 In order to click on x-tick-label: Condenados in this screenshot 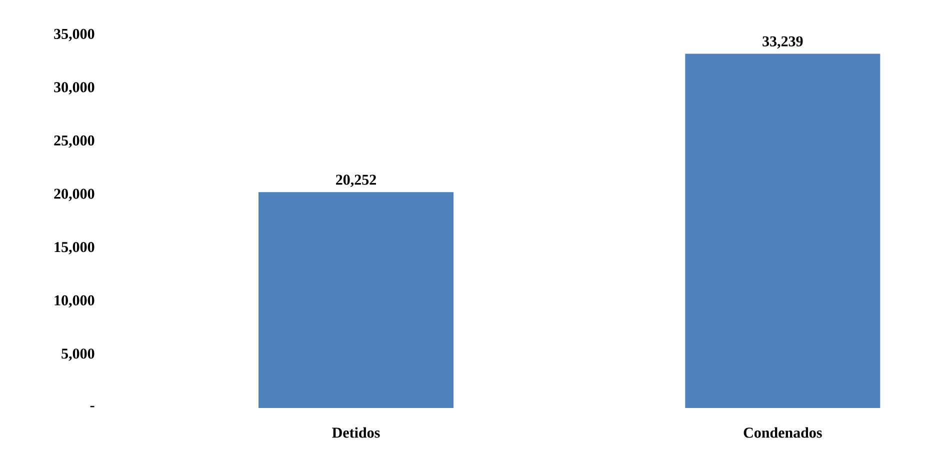, I will do `click(783, 432)`.